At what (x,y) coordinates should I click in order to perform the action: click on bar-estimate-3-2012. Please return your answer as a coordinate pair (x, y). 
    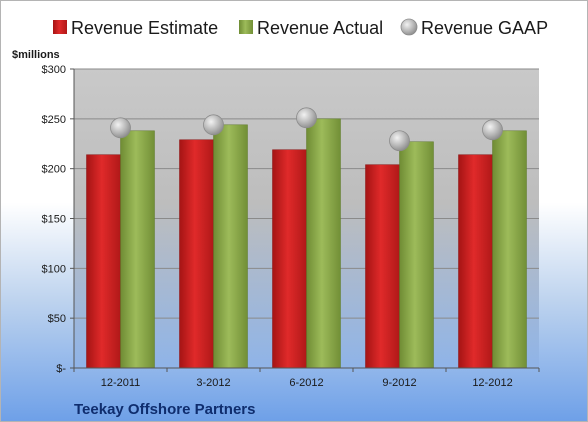
    Looking at the image, I should click on (196, 254).